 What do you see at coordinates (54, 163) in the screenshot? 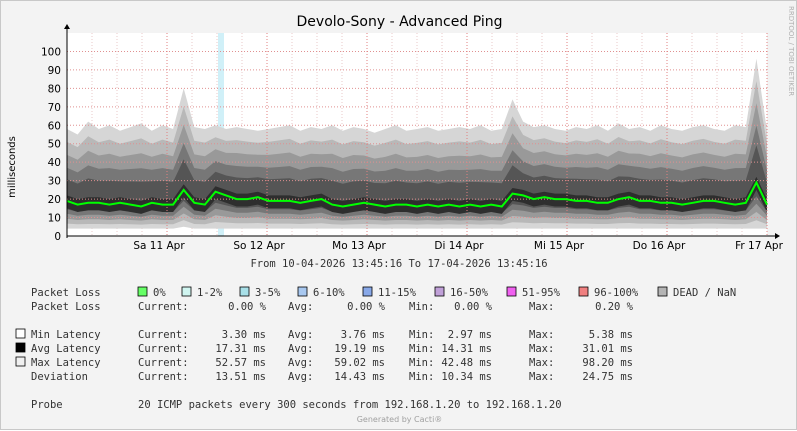
I see `y-tick-label: 40` at bounding box center [54, 163].